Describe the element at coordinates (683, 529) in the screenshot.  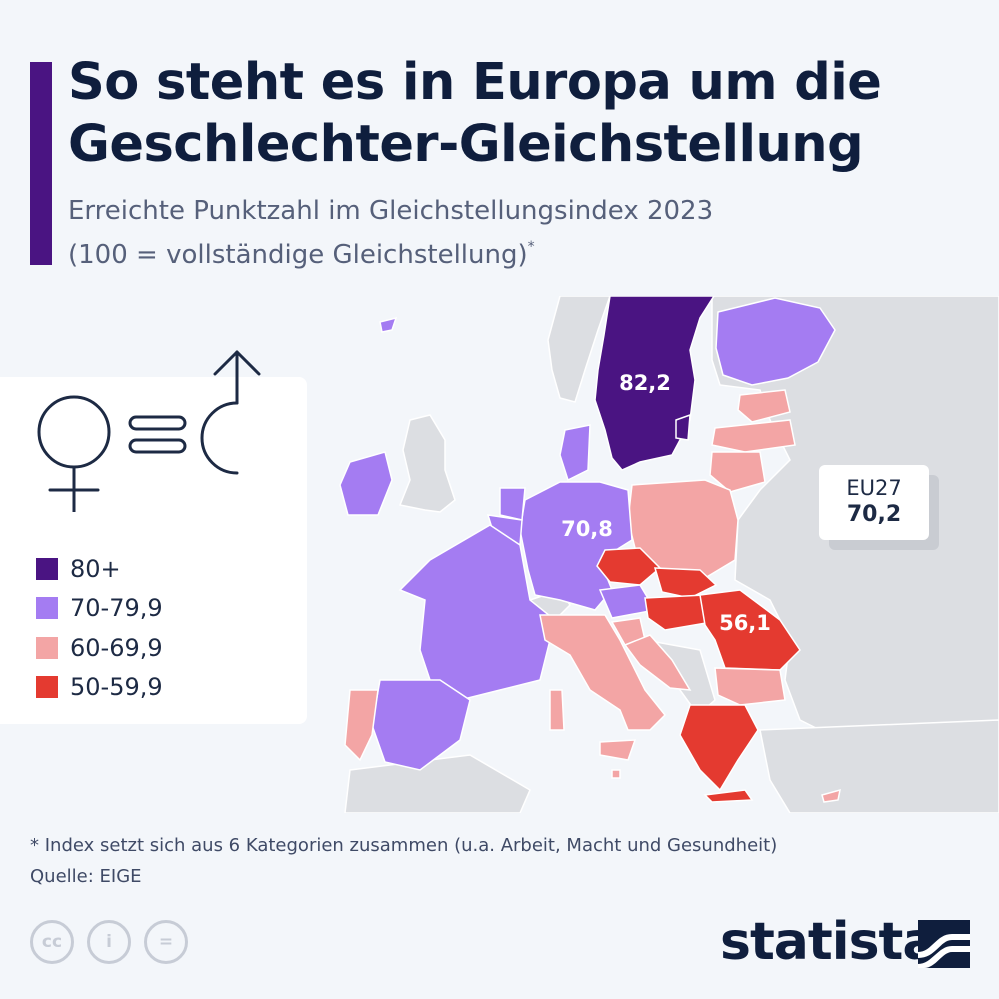
I see `poland` at that location.